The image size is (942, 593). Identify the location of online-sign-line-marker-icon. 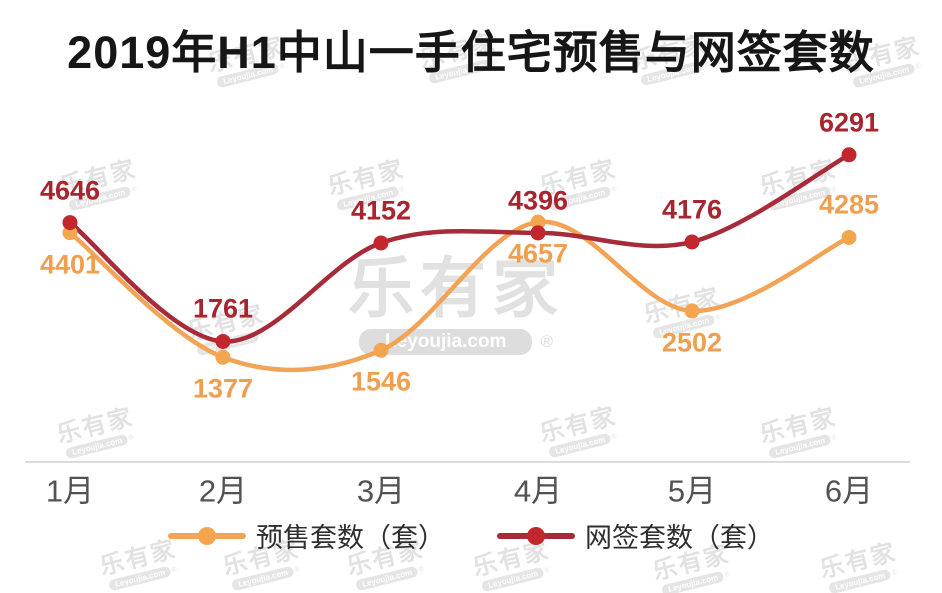
(536, 535).